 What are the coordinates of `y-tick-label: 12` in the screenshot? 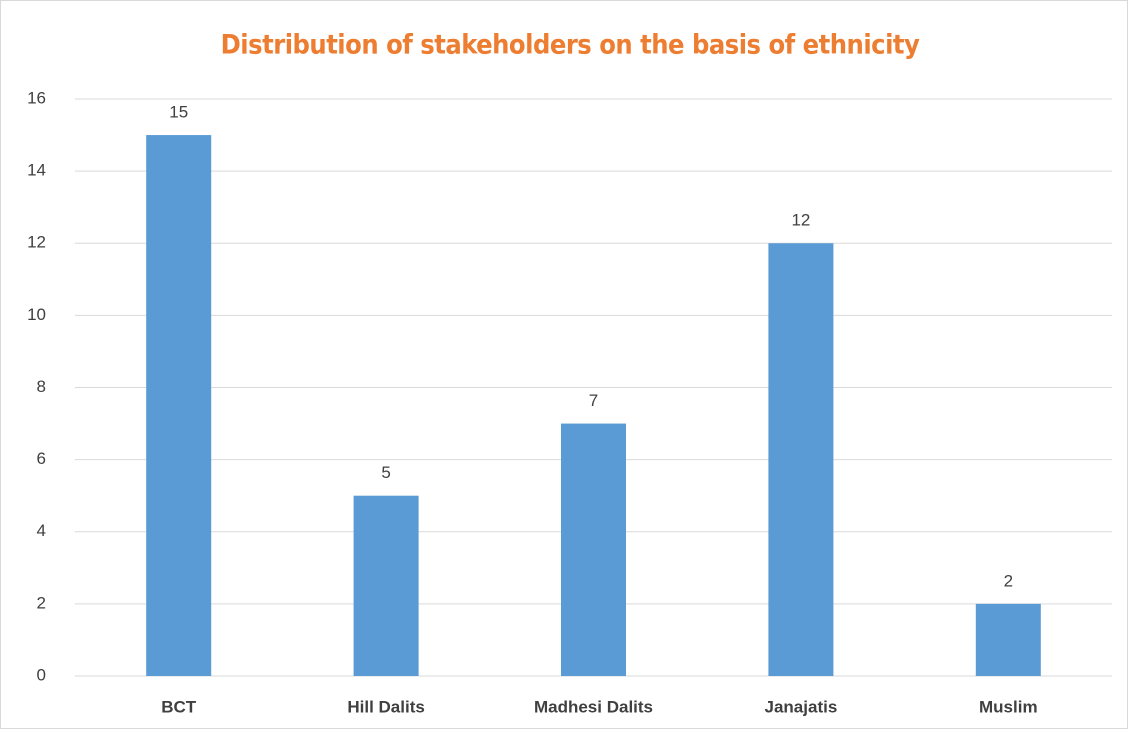 It's located at (36, 242).